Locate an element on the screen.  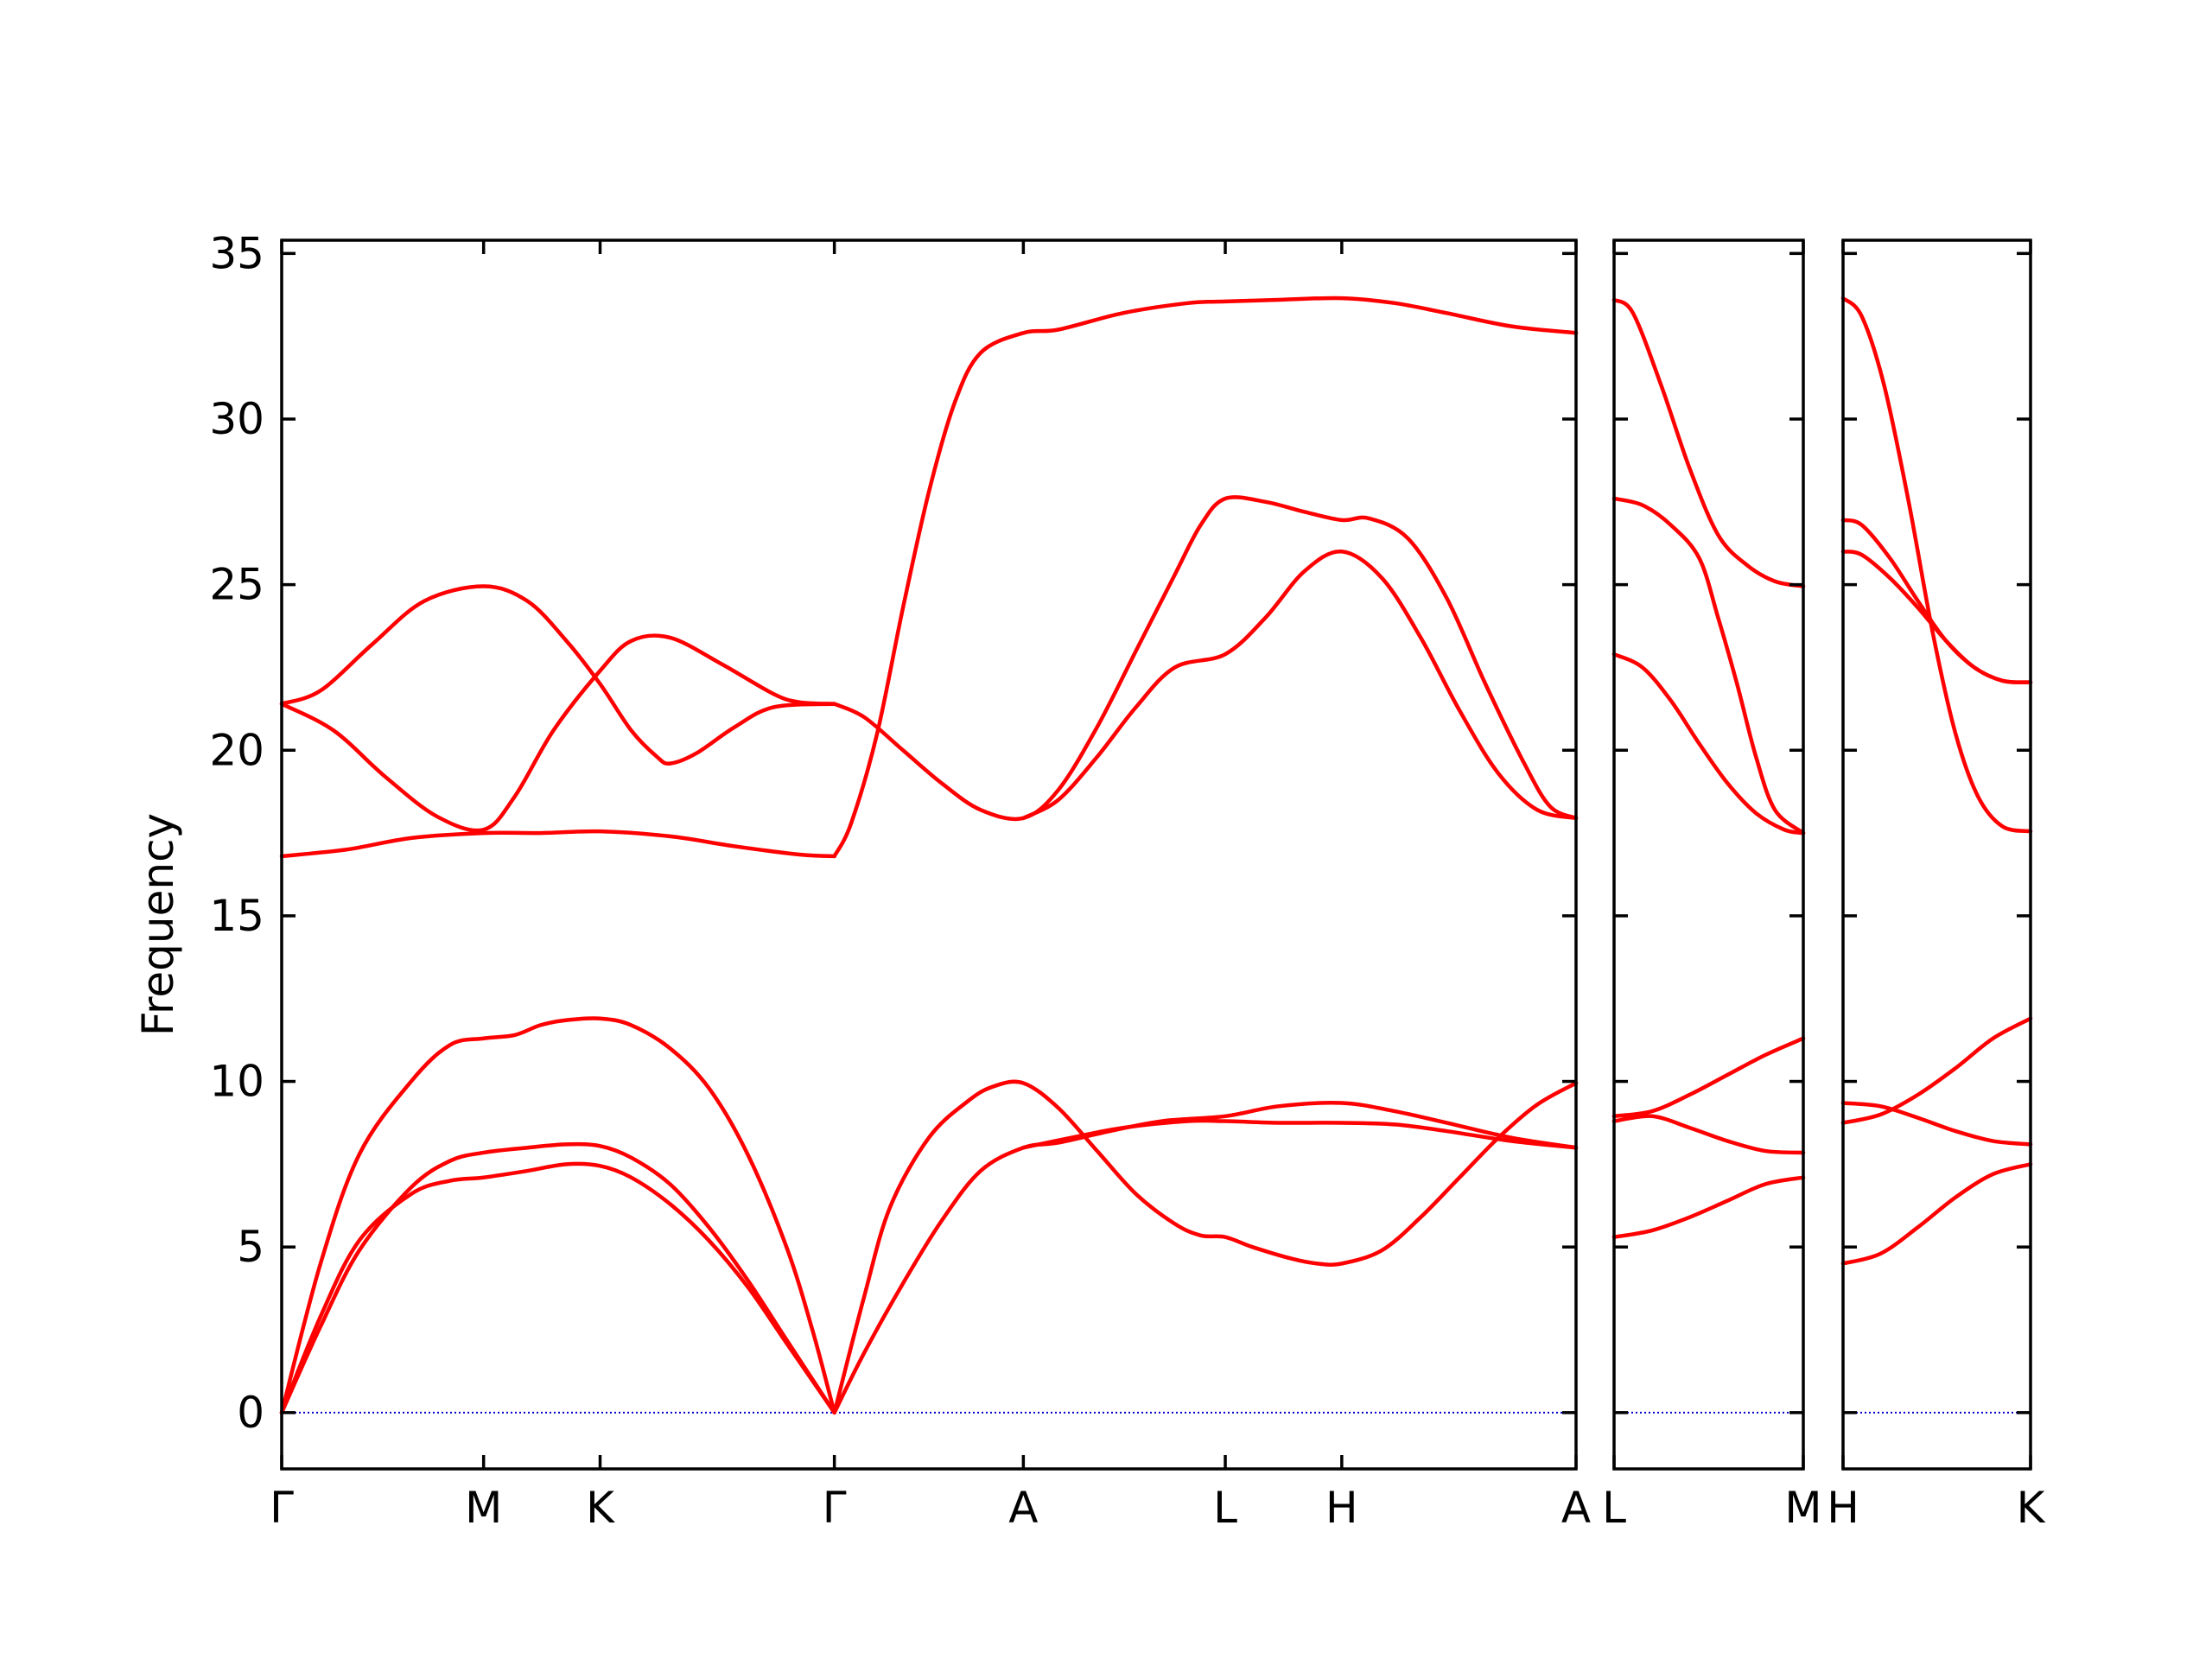
y-tick-label: 35 is located at coordinates (236, 253).